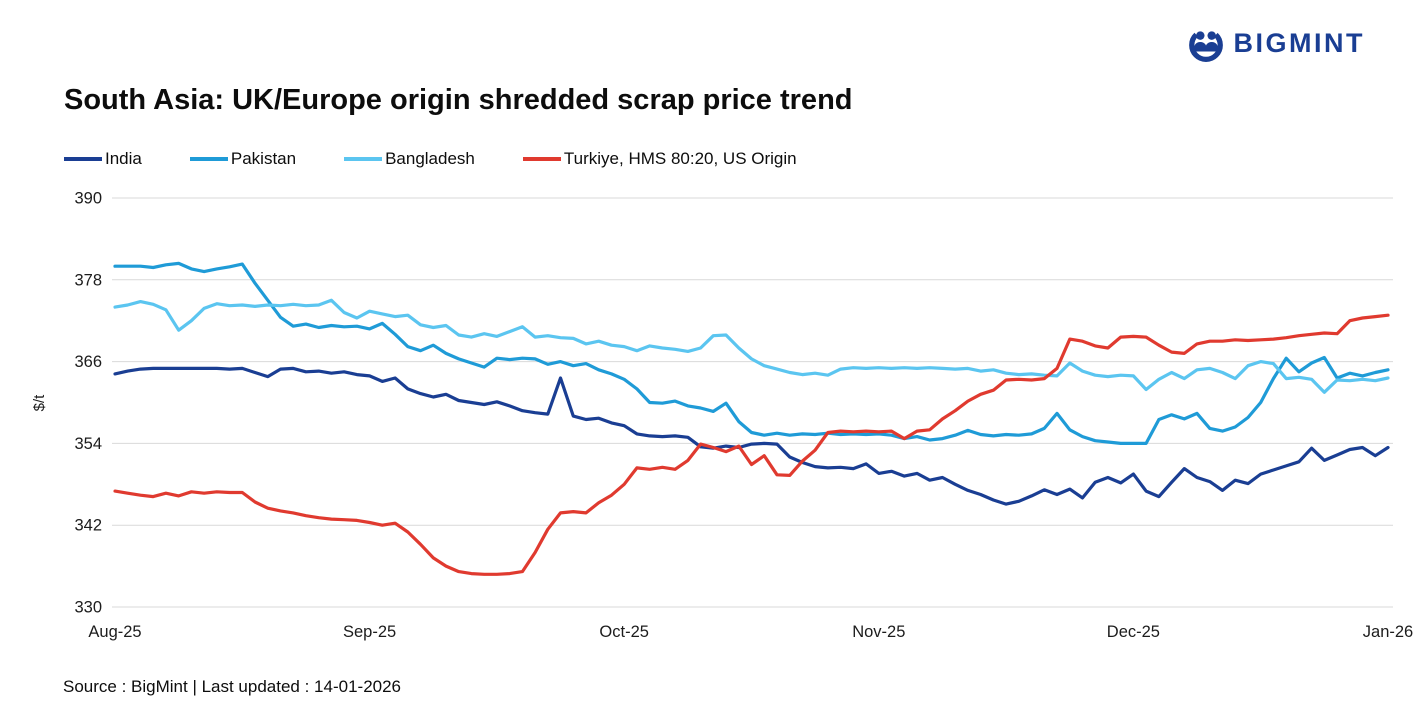 This screenshot has height=708, width=1417. What do you see at coordinates (208, 159) in the screenshot?
I see `legend-swatch-pakistan` at bounding box center [208, 159].